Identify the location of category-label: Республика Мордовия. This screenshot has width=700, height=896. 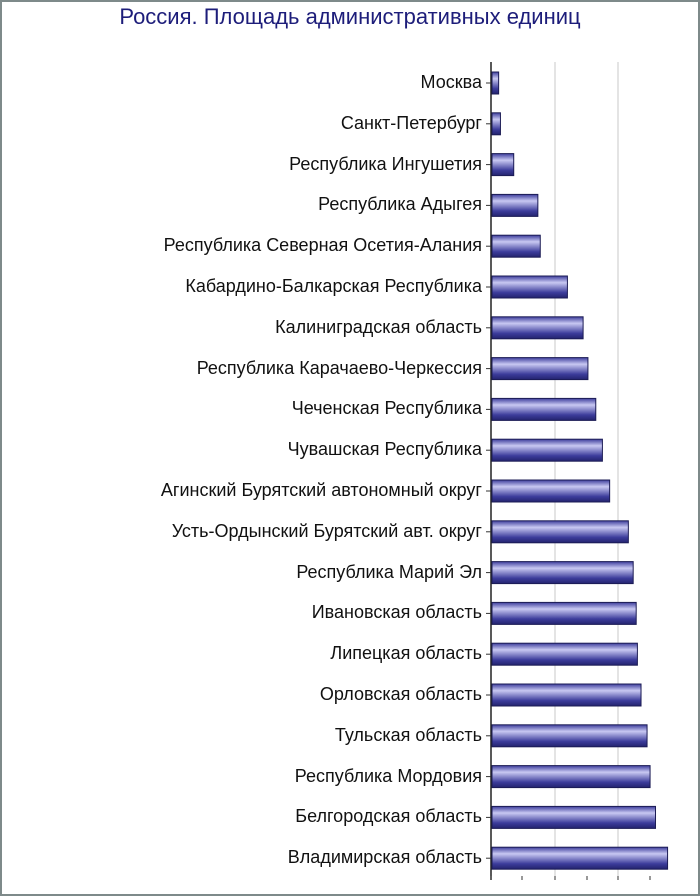
(388, 775).